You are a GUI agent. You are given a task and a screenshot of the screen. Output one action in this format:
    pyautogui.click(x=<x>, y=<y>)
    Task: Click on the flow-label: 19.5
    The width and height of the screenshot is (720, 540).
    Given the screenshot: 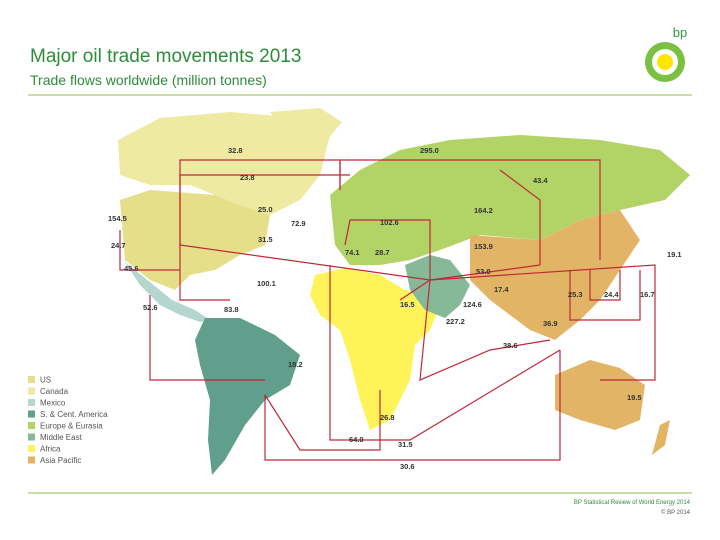 What is the action you would take?
    pyautogui.click(x=634, y=397)
    